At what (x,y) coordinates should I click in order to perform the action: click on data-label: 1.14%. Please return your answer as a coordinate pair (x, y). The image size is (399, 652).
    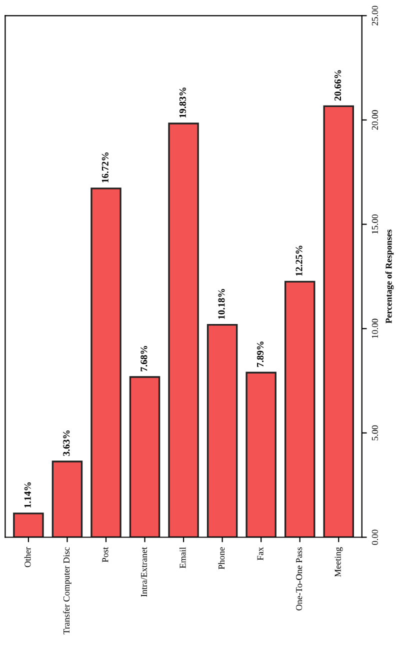
    Looking at the image, I should click on (27, 495).